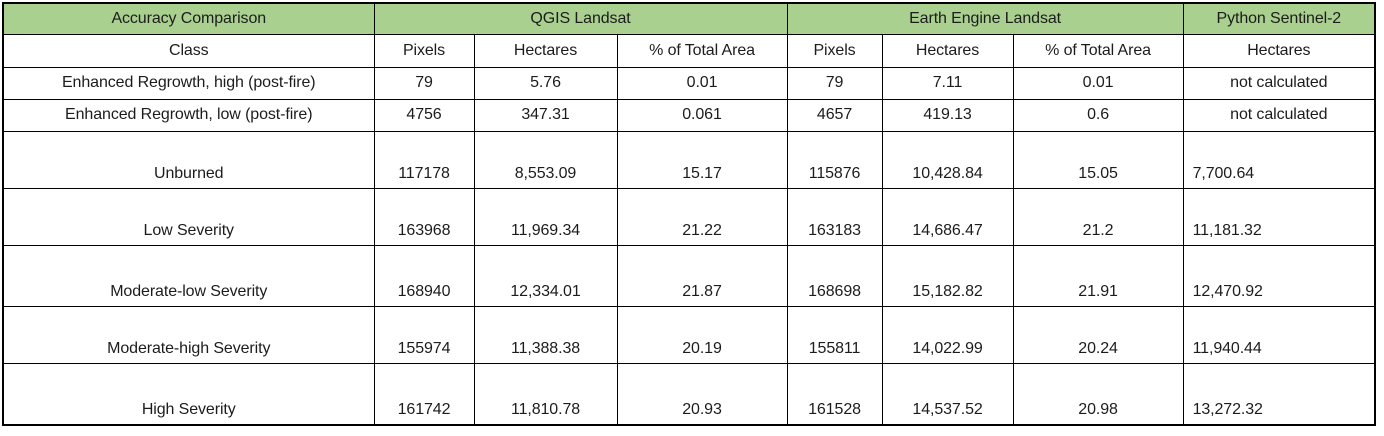  I want to click on column-header-class: Class, so click(188, 50).